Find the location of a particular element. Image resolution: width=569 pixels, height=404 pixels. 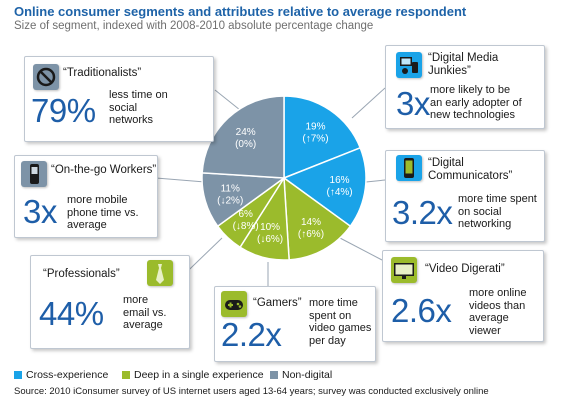

legend-swatch-nondigital is located at coordinates (274, 375).